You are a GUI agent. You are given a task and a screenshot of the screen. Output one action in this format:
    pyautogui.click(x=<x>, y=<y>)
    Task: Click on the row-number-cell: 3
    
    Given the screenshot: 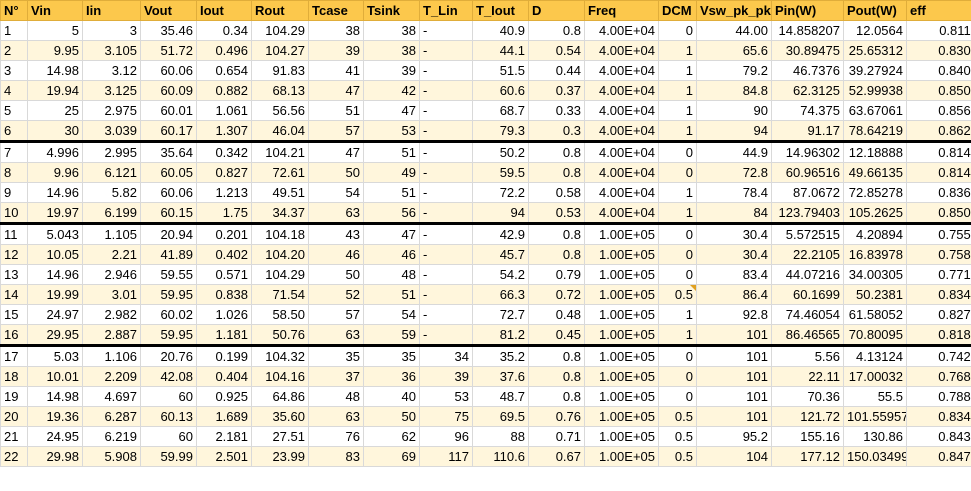 What is the action you would take?
    pyautogui.click(x=14, y=70)
    